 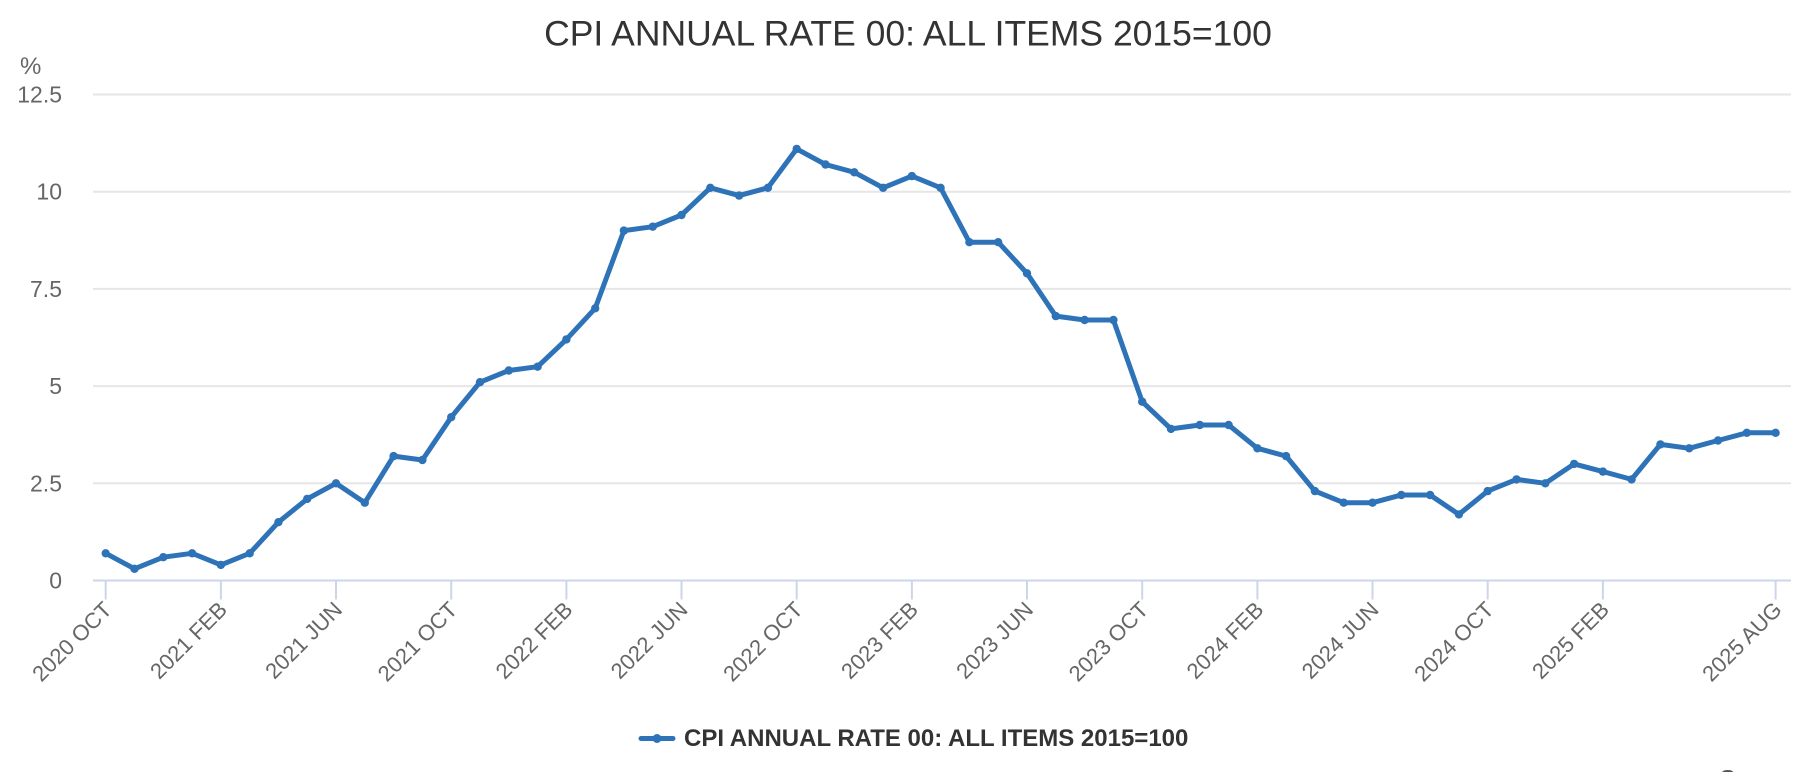 What do you see at coordinates (46, 289) in the screenshot?
I see `svg-text: 7.5` at bounding box center [46, 289].